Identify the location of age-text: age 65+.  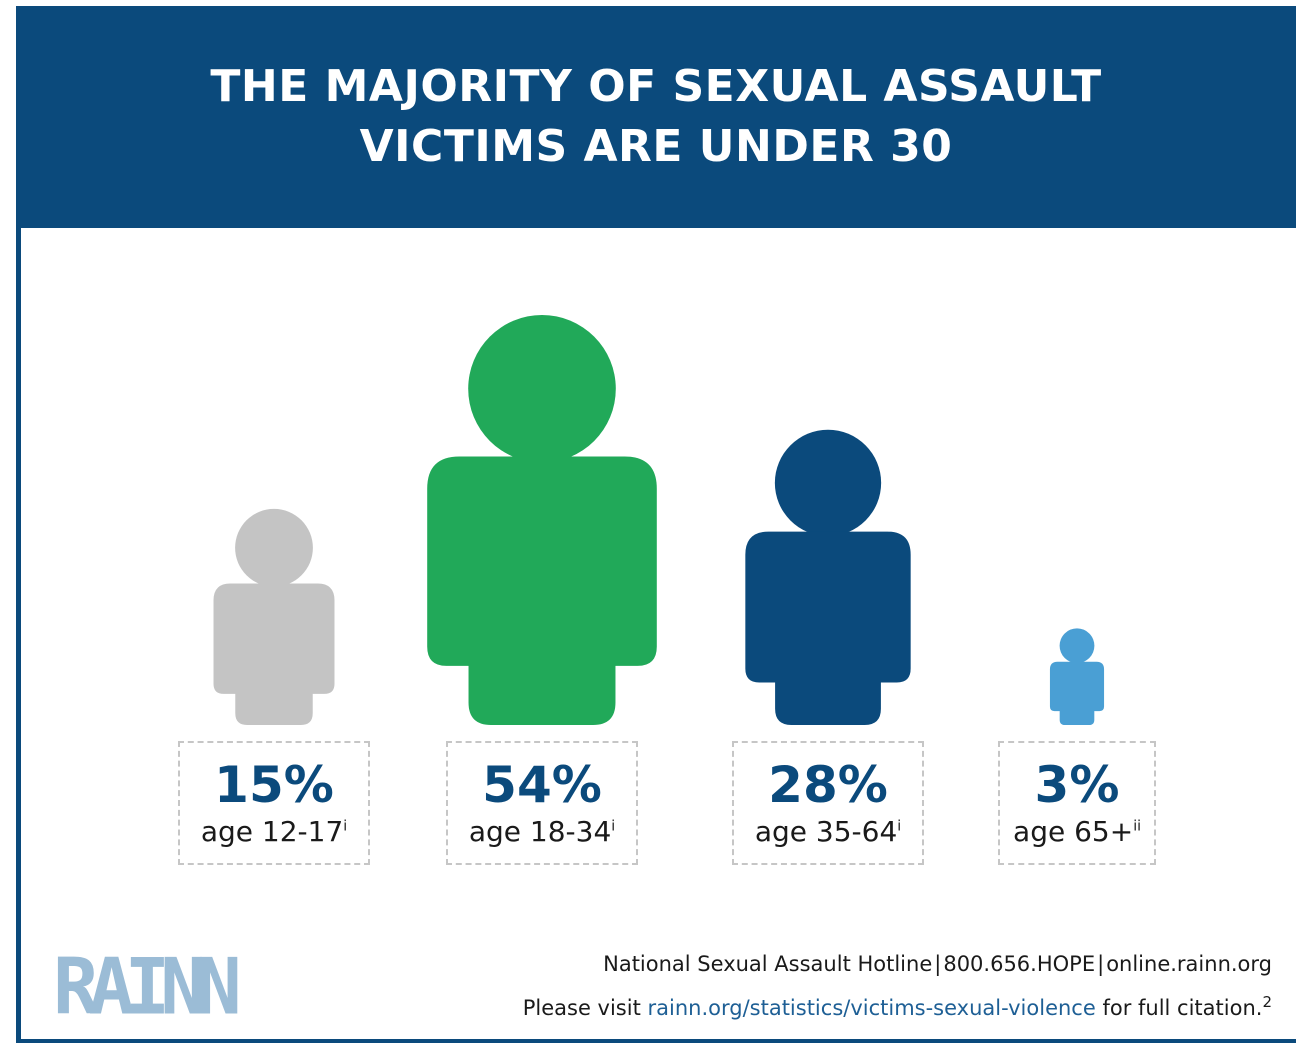
(1073, 831).